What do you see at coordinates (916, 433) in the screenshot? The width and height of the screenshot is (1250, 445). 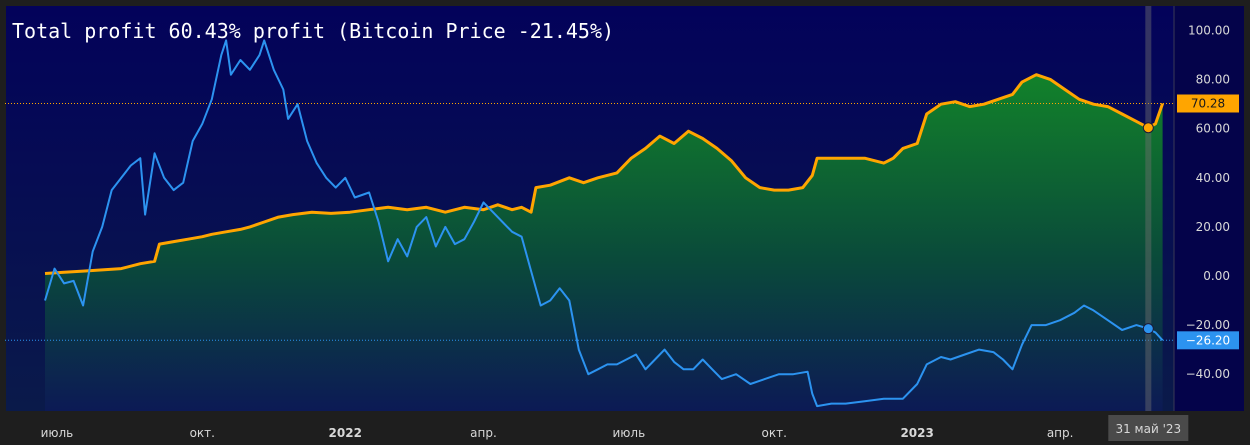 I see `x-tick-label: 2023` at bounding box center [916, 433].